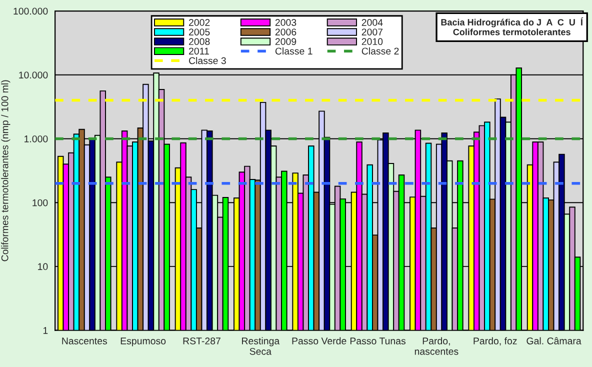  I want to click on y-tick-label: 1, so click(45, 330).